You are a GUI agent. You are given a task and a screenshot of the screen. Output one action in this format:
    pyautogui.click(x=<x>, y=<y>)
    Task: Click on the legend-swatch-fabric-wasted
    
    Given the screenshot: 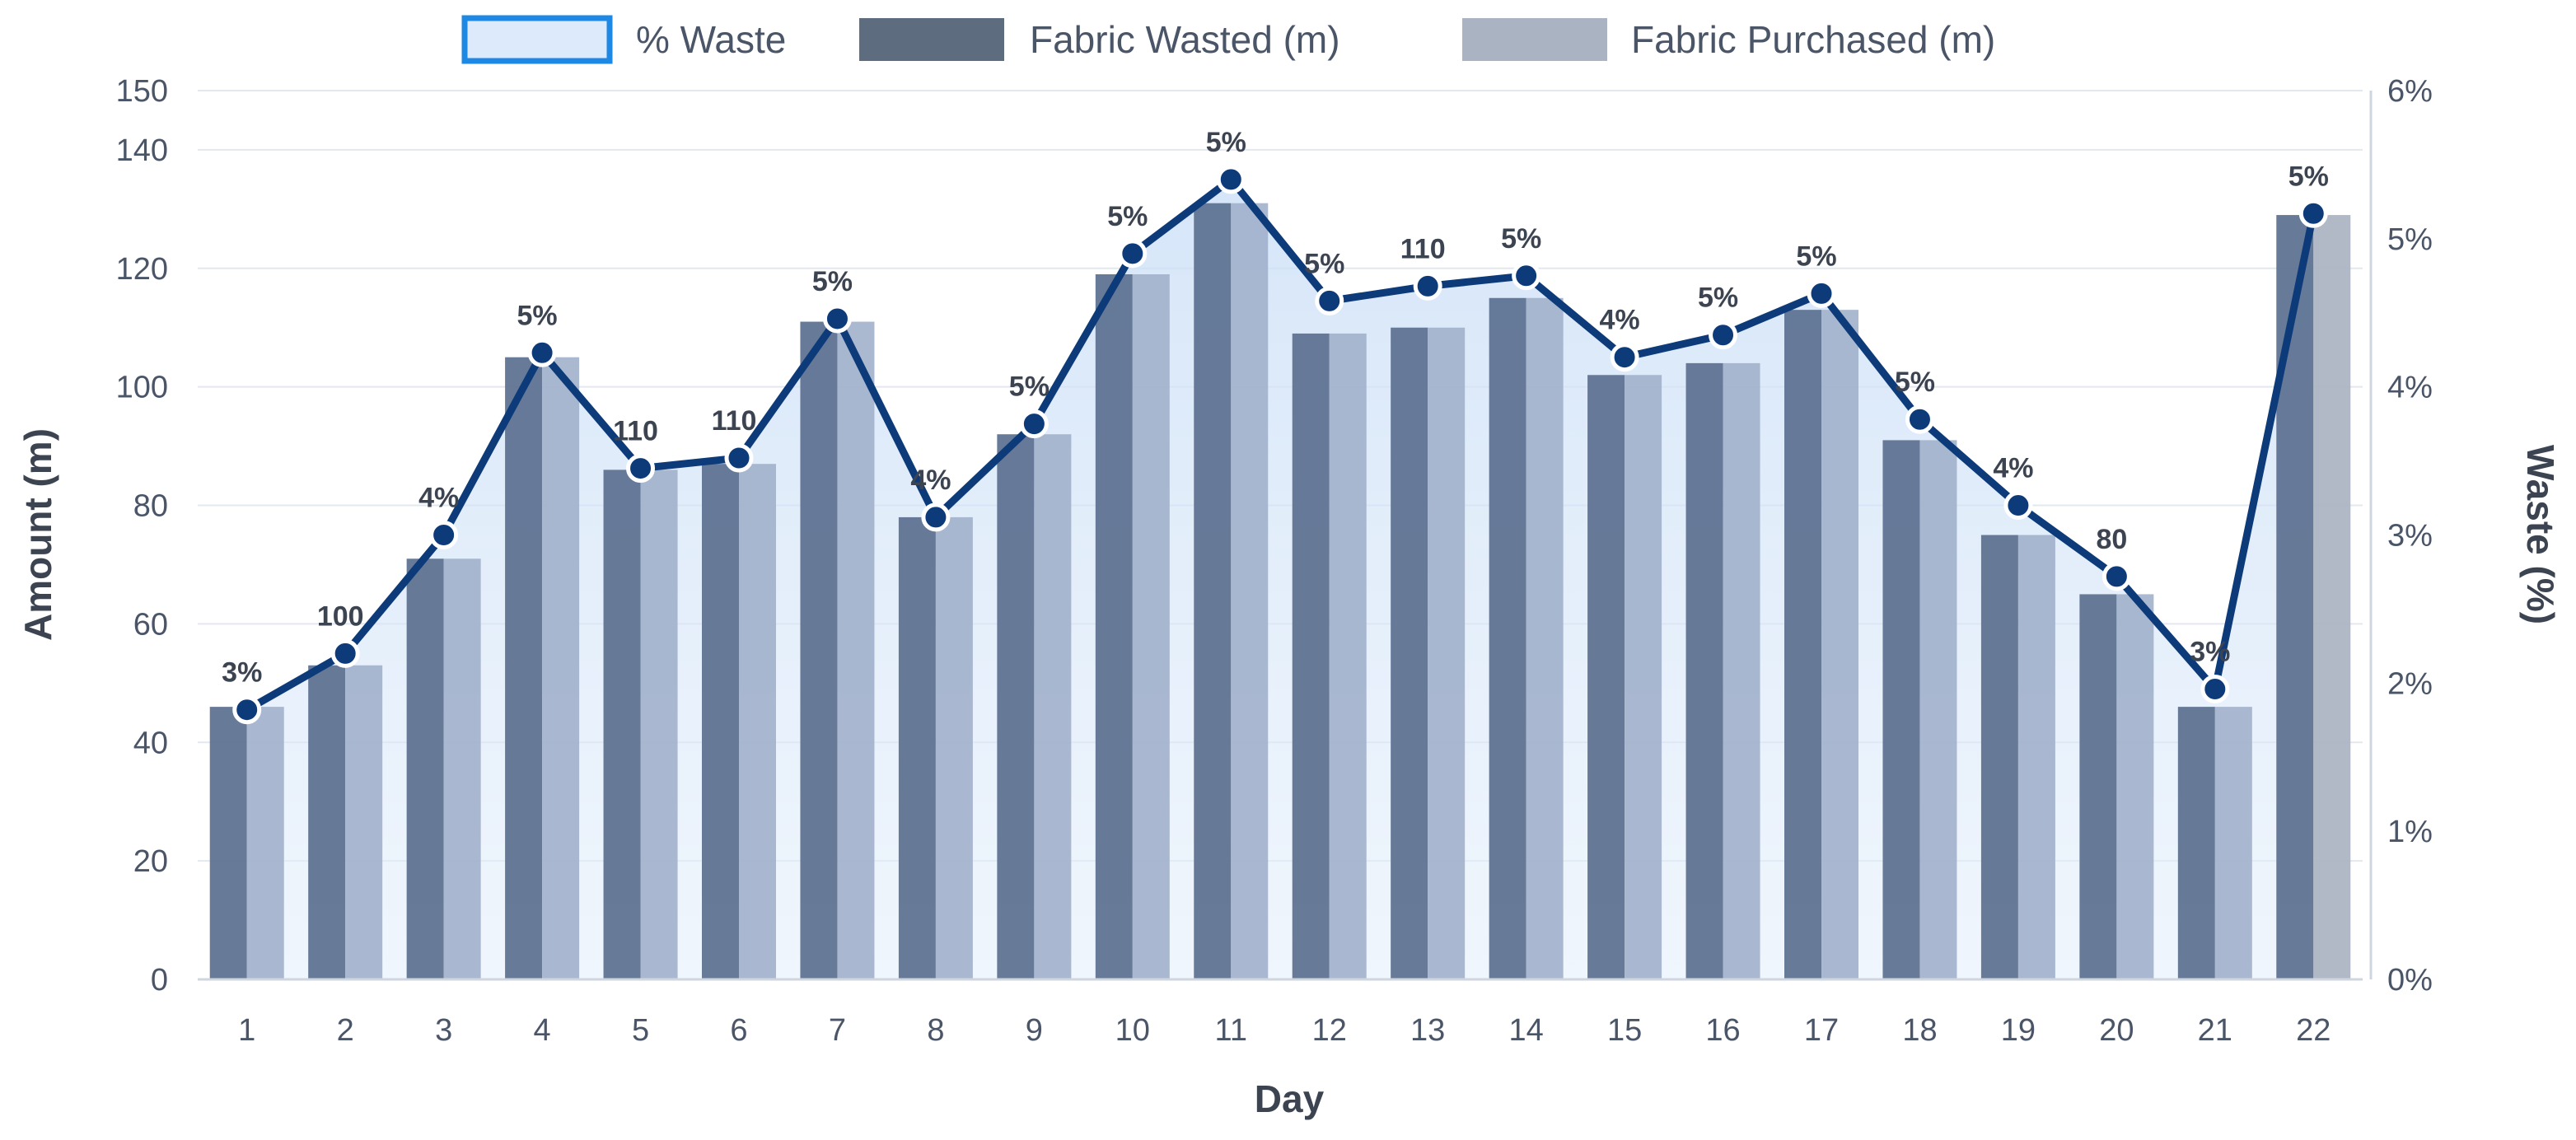 What is the action you would take?
    pyautogui.click(x=931, y=39)
    